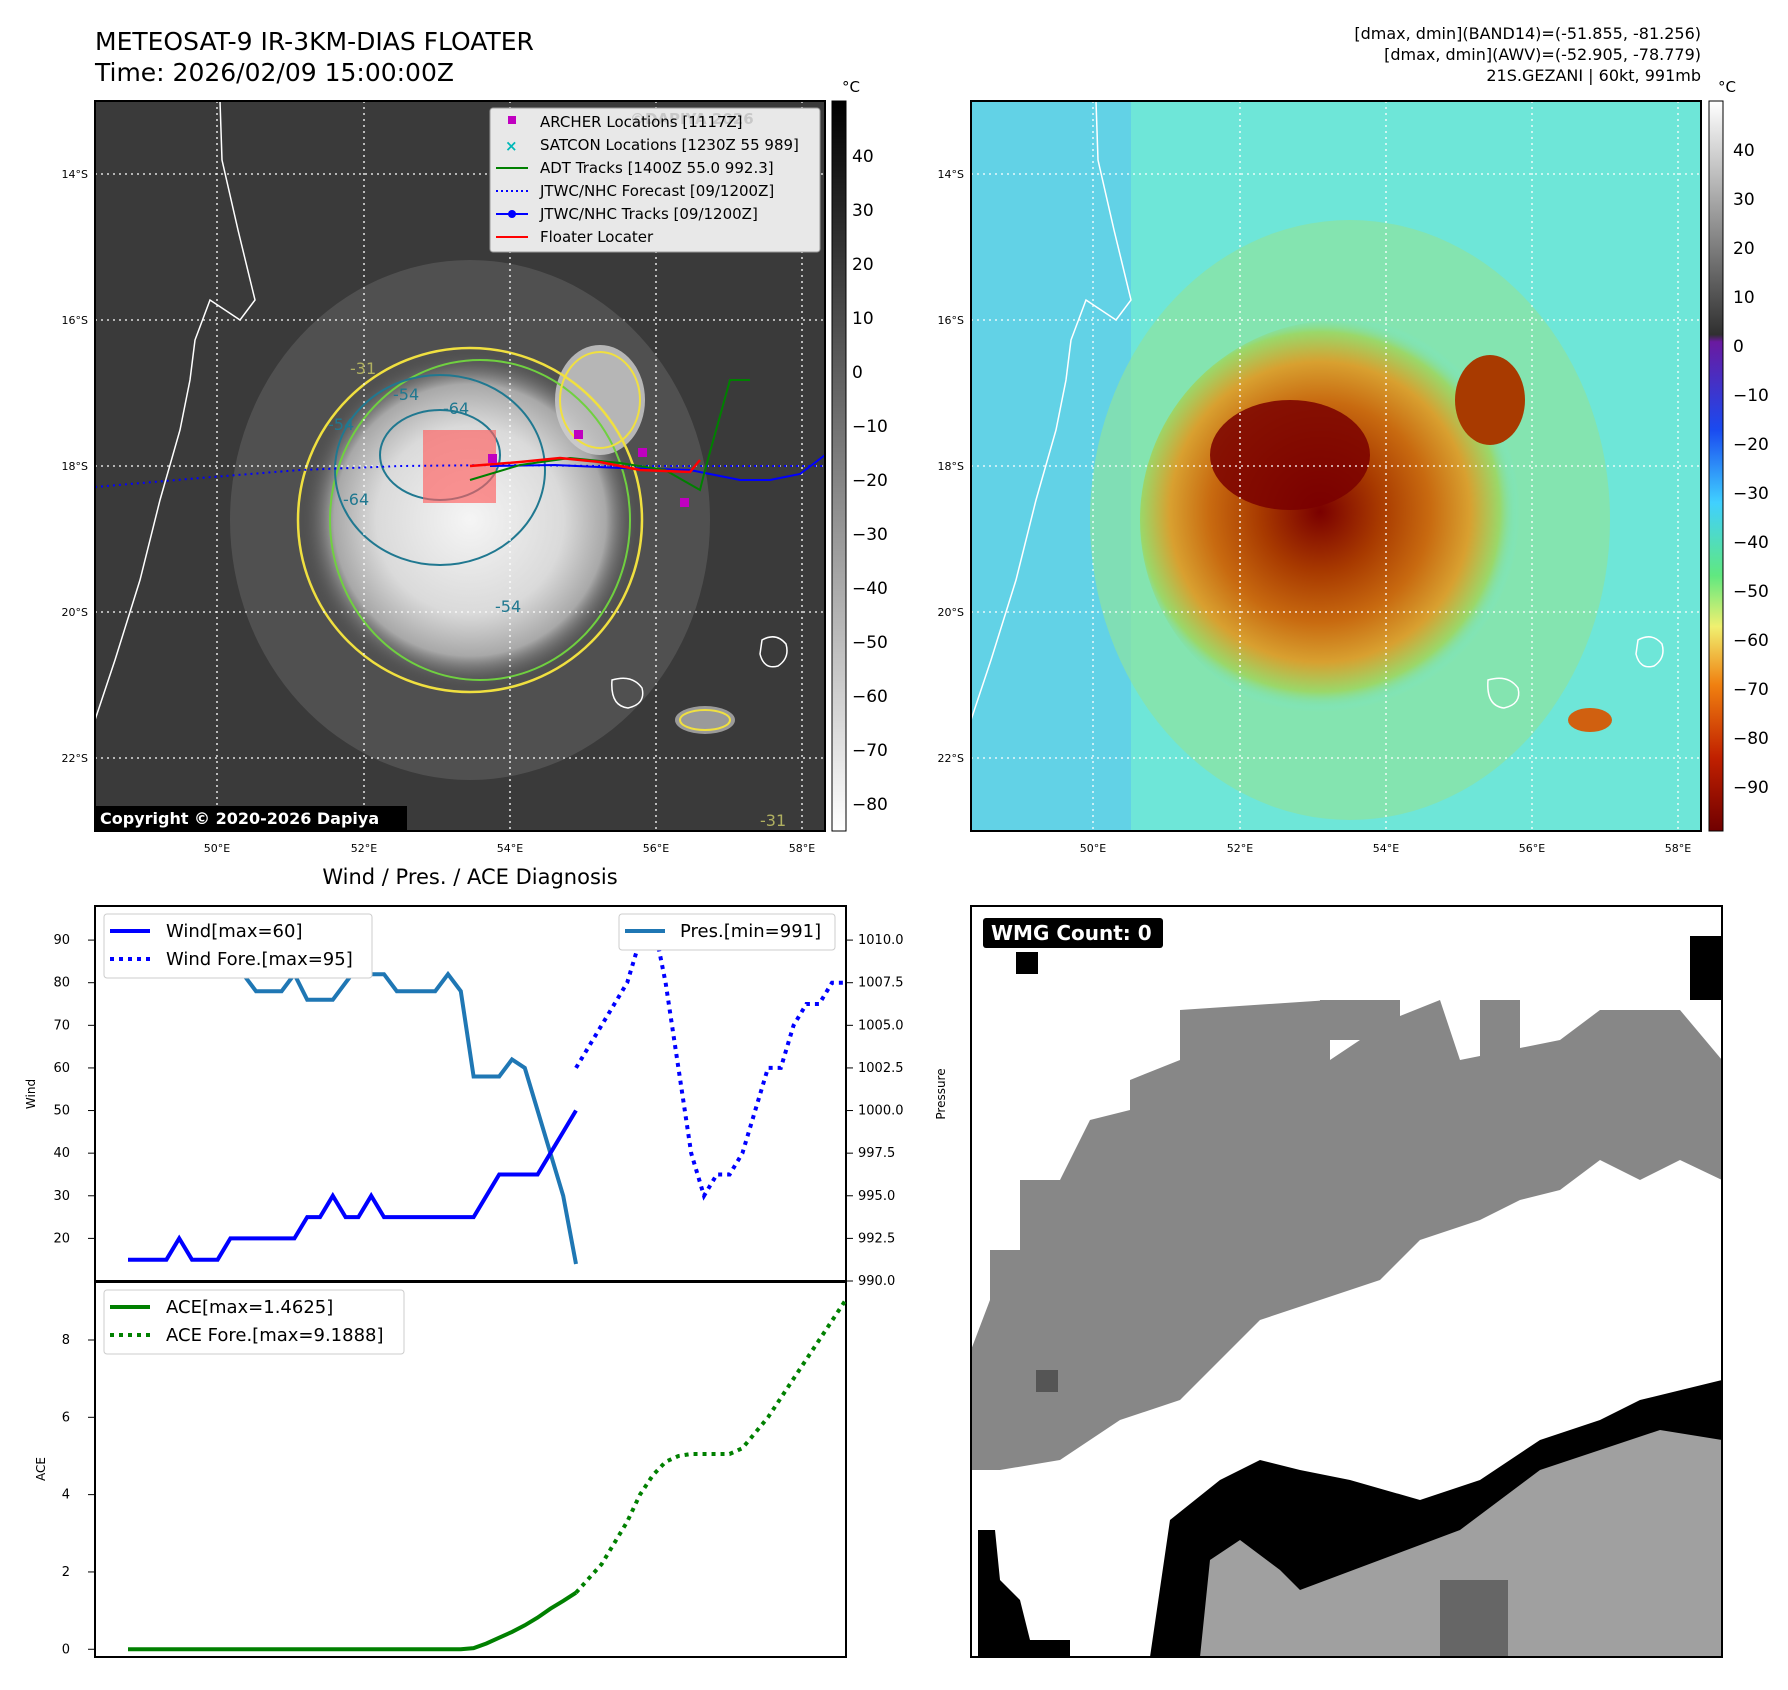 This screenshot has width=1788, height=1690. Describe the element at coordinates (1593, 75) in the screenshot. I see `stat-line-3: 21S.GEZANI | 60kt, 991mb` at that location.